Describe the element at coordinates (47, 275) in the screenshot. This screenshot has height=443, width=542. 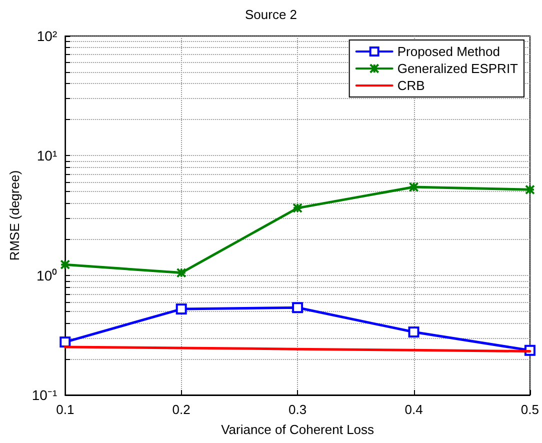
I see `y-tick-label: 10⁰` at that location.